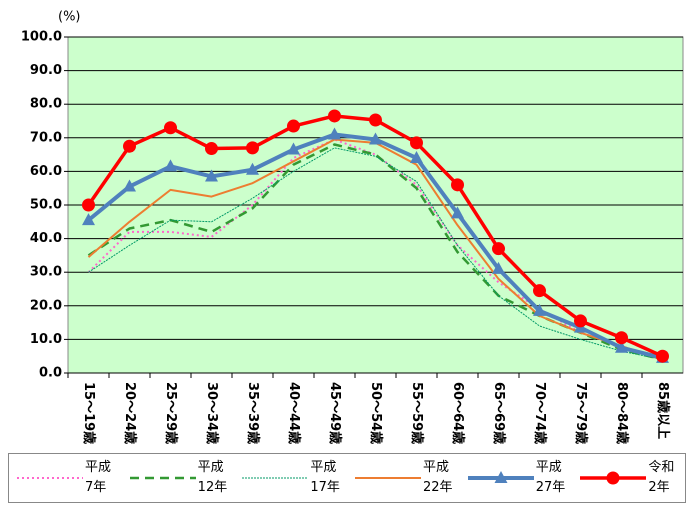  What do you see at coordinates (499, 413) in the screenshot?
I see `x-tick-label: 65～69歳` at bounding box center [499, 413].